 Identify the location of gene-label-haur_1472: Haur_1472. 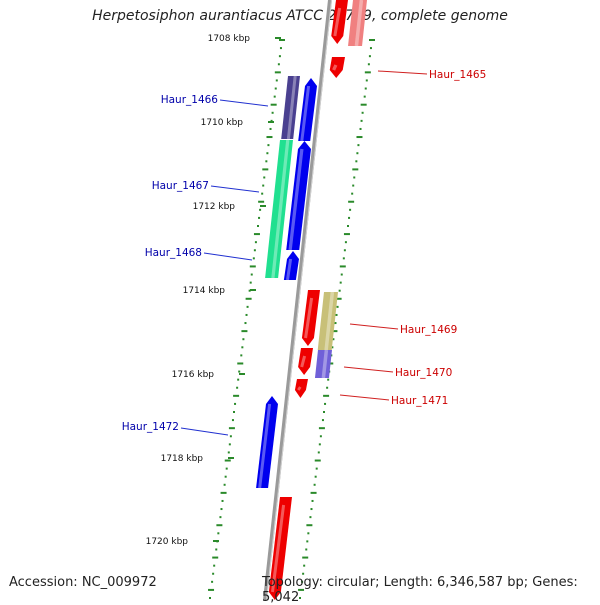
(150, 427).